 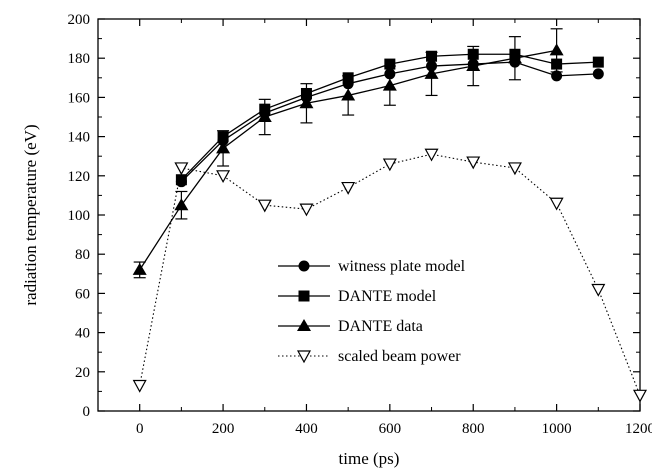 What do you see at coordinates (380, 326) in the screenshot?
I see `legend-label: DANTE data` at bounding box center [380, 326].